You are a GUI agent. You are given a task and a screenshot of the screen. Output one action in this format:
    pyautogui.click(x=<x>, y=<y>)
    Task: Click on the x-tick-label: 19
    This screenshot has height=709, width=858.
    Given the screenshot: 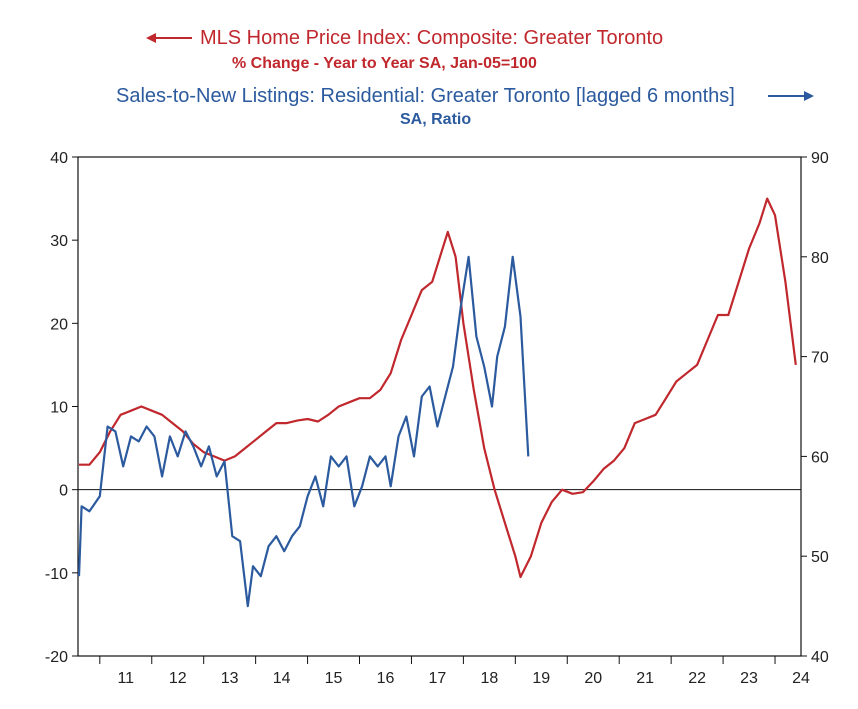 What is the action you would take?
    pyautogui.click(x=541, y=678)
    